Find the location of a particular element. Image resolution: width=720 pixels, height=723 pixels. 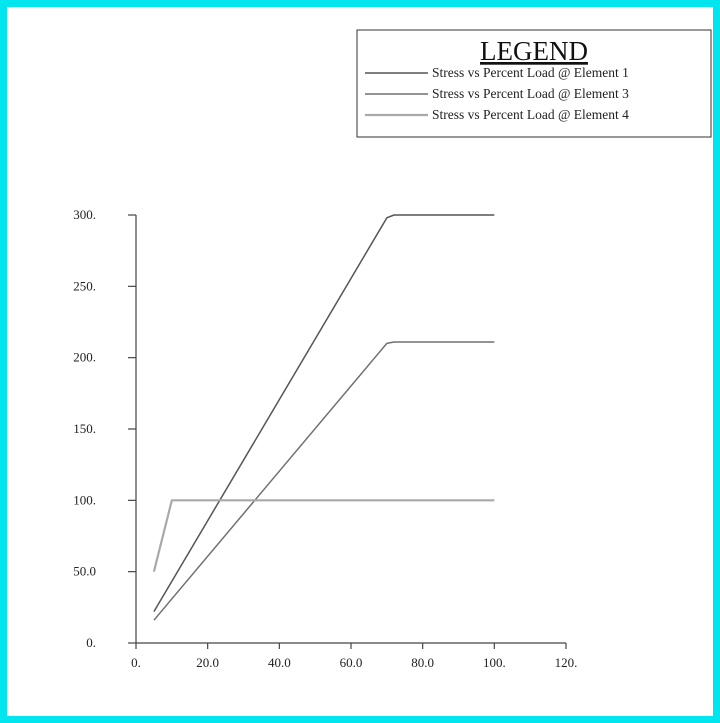

y-tick-label: 200. is located at coordinates (84, 357).